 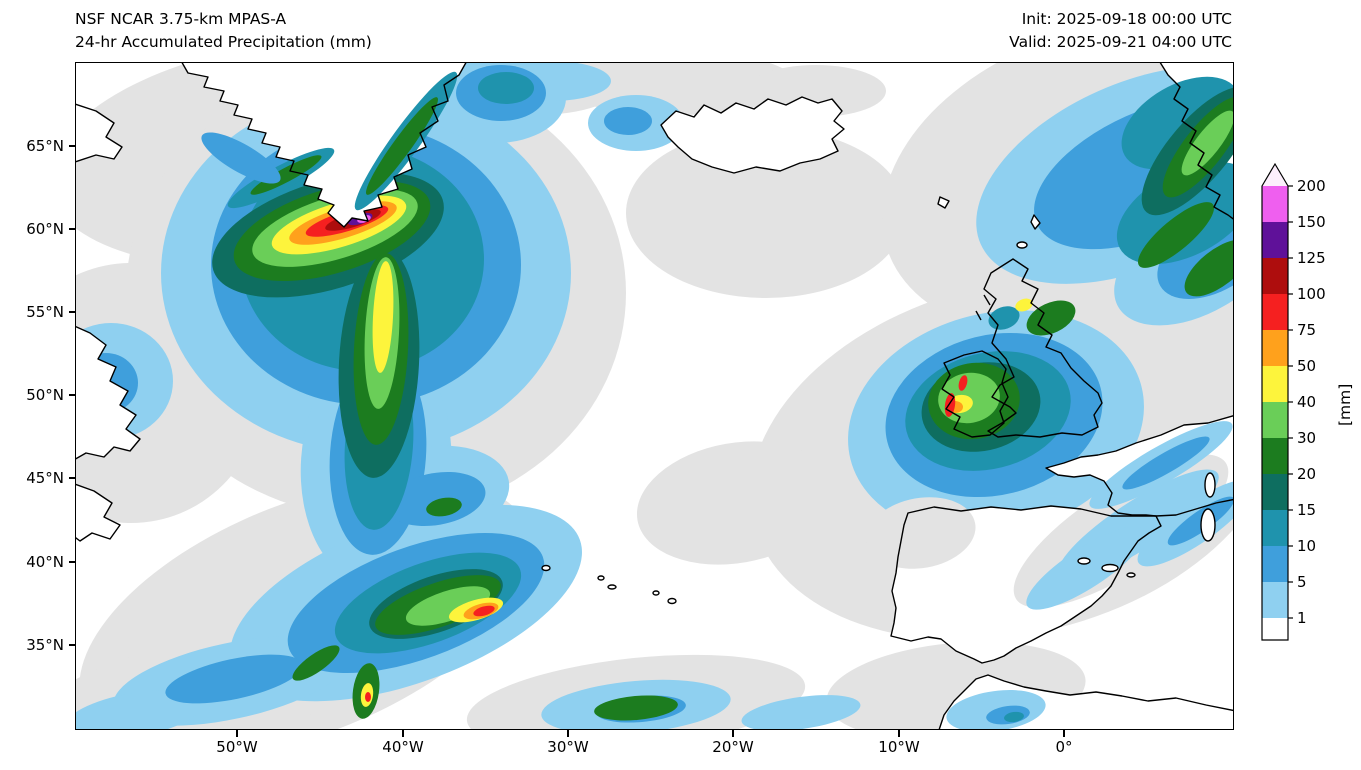 I want to click on colorbar-tick-label: 125, so click(x=1311, y=258).